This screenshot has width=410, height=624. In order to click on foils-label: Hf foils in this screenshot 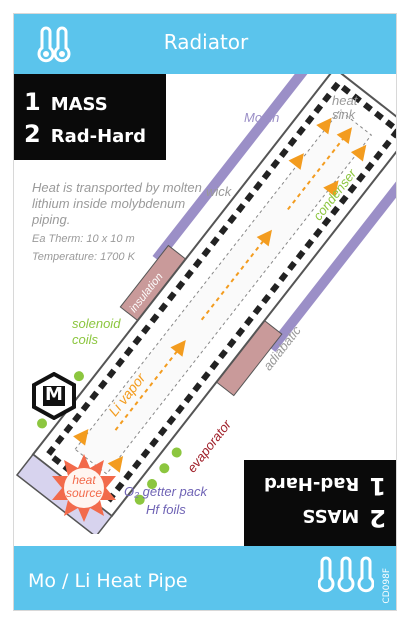, I will do `click(166, 509)`.